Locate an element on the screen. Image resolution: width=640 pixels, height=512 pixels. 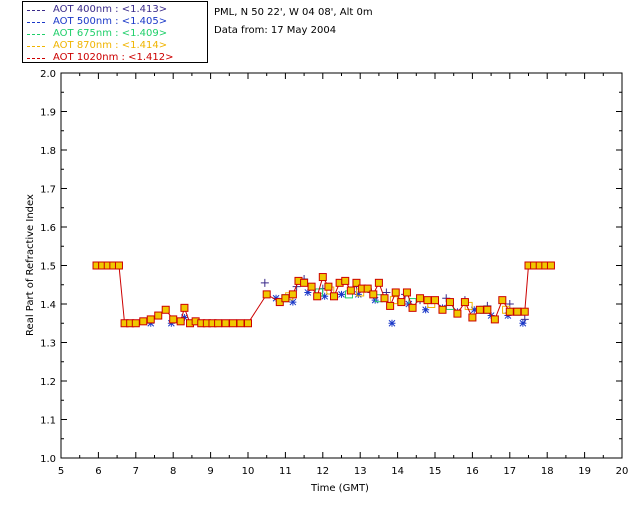
x-tick-label: 12 is located at coordinates (322, 471).